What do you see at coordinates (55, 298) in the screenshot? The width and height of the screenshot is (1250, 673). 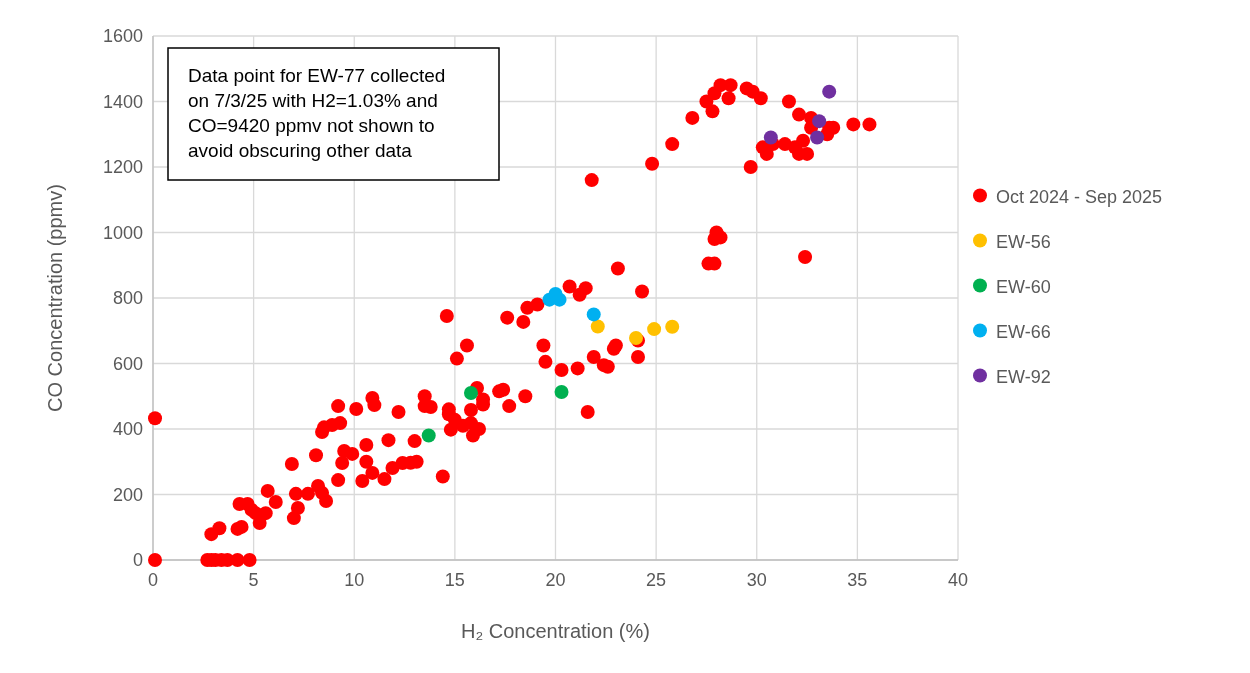 I see `y-axis-title: CO Concentration (ppmv)` at bounding box center [55, 298].